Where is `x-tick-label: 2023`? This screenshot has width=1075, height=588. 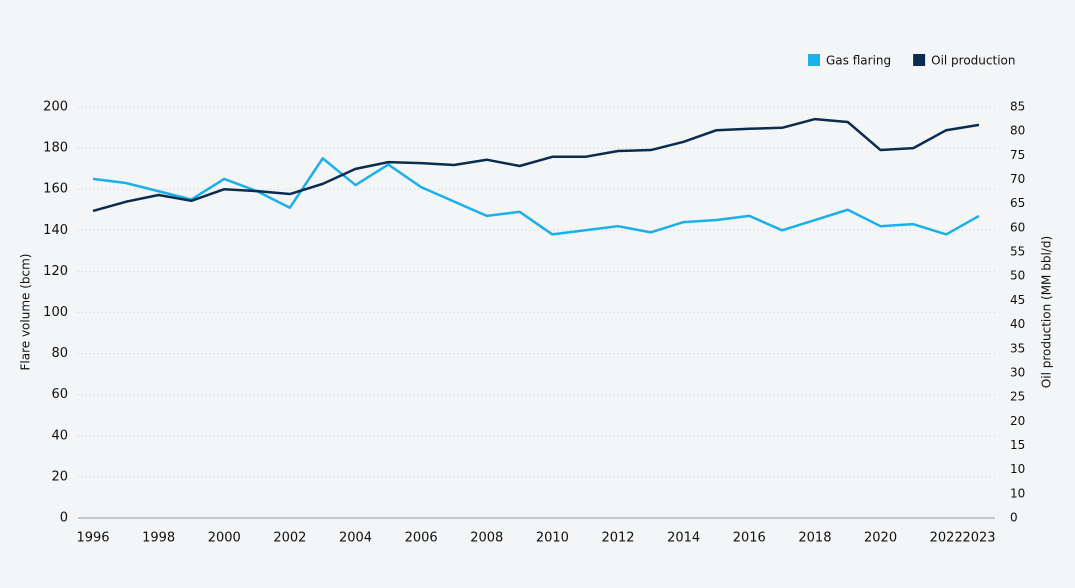
x-tick-label: 2023 is located at coordinates (978, 538).